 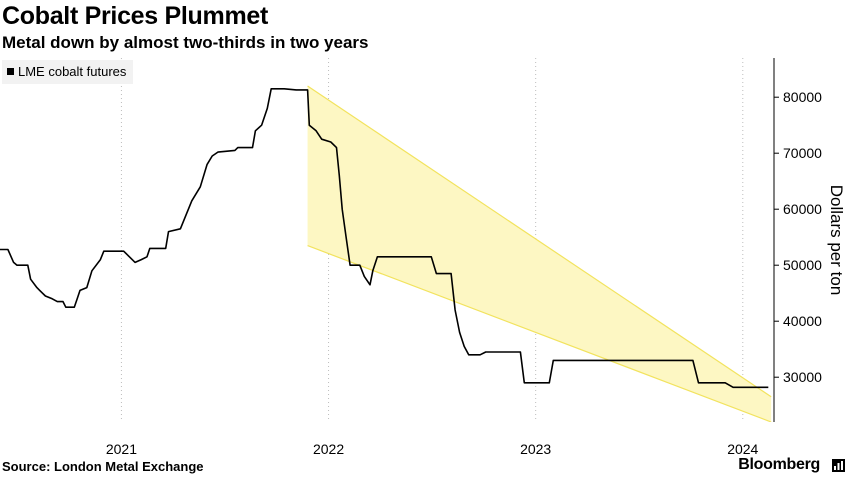 I want to click on legend-swatch, so click(x=10, y=71).